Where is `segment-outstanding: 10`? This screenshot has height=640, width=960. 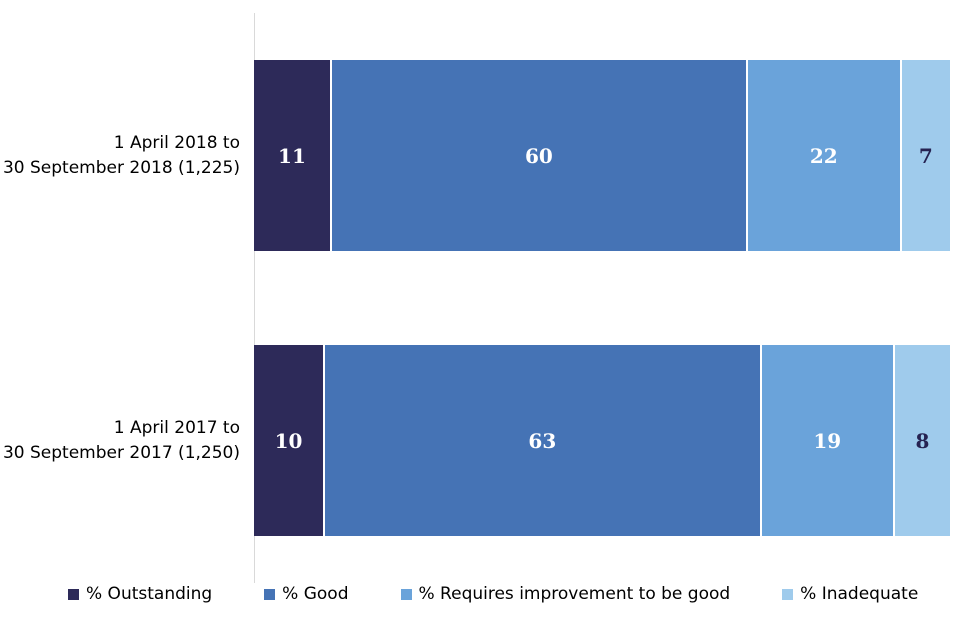 segment-outstanding: 10 is located at coordinates (288, 440).